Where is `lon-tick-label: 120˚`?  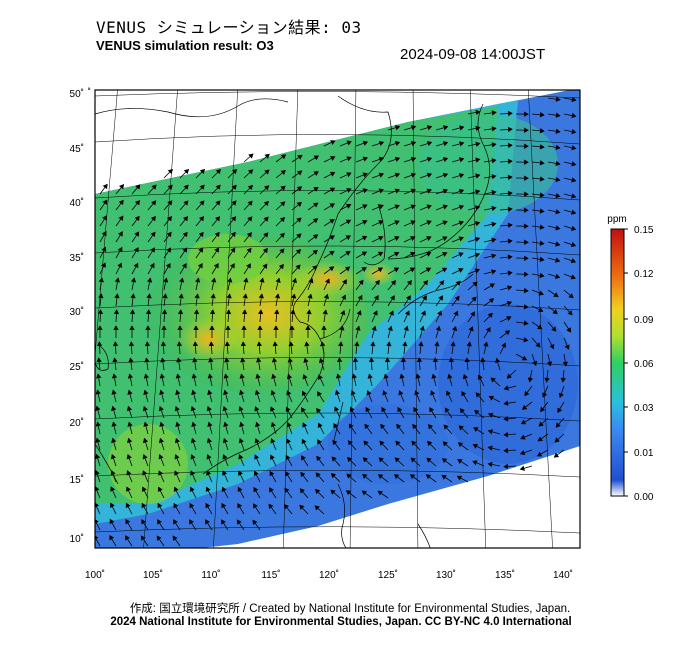 lon-tick-label: 120˚ is located at coordinates (329, 575).